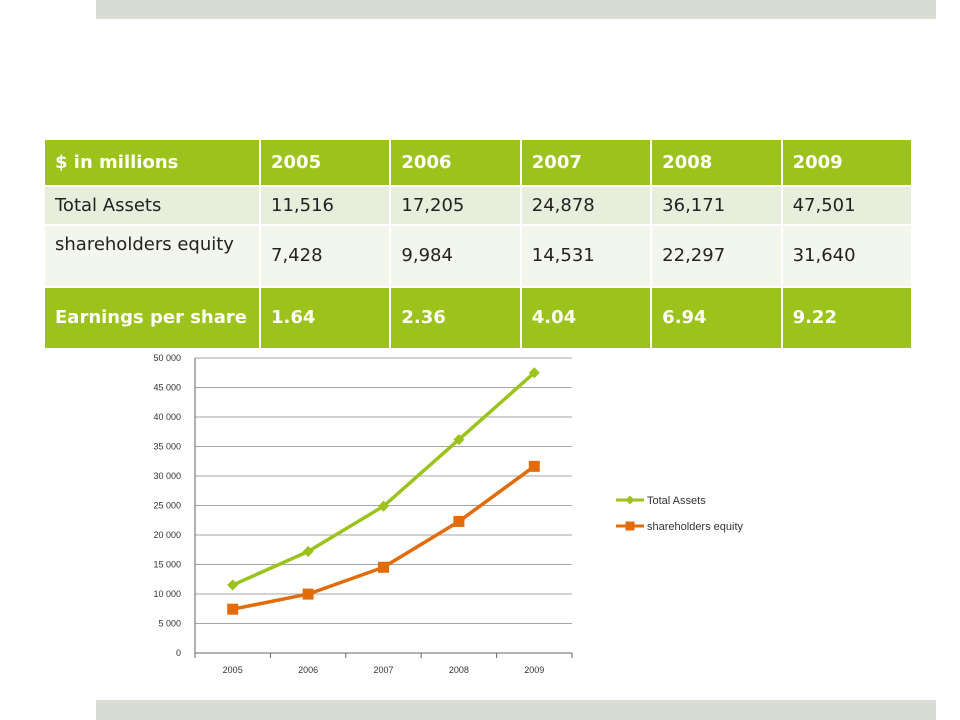 This screenshot has width=960, height=720. What do you see at coordinates (586, 206) in the screenshot?
I see `table-cell: 24,878` at bounding box center [586, 206].